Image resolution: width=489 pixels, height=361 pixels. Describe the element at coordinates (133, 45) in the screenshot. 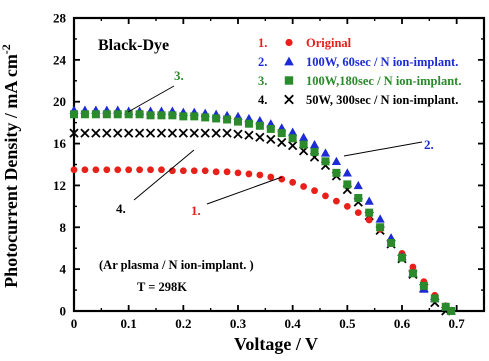

I see `dye-annotation: Black-Dye` at that location.